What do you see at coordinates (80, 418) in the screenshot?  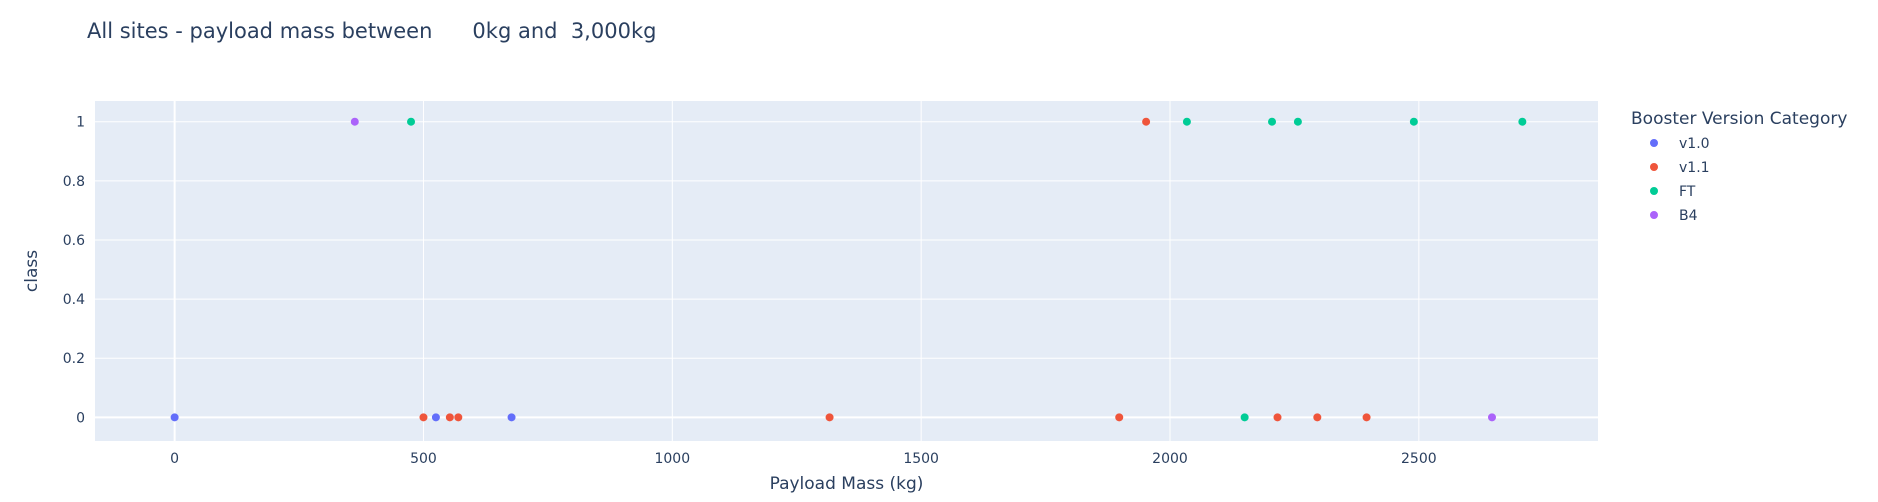 I see `y-tick-label: 0` at bounding box center [80, 418].